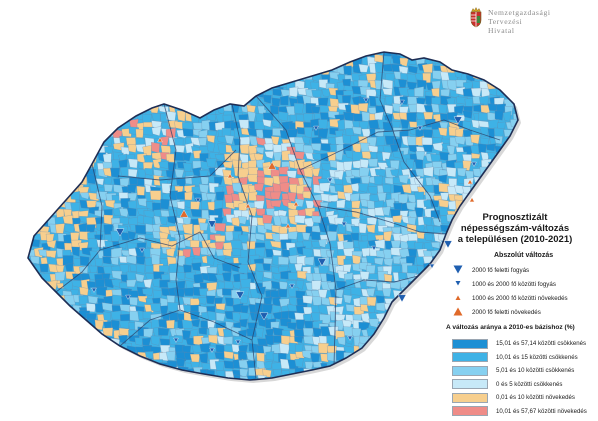  Describe the element at coordinates (535, 371) in the screenshot. I see `rate-legend-label: 5,01 és 10 közötti csökkenés` at that location.